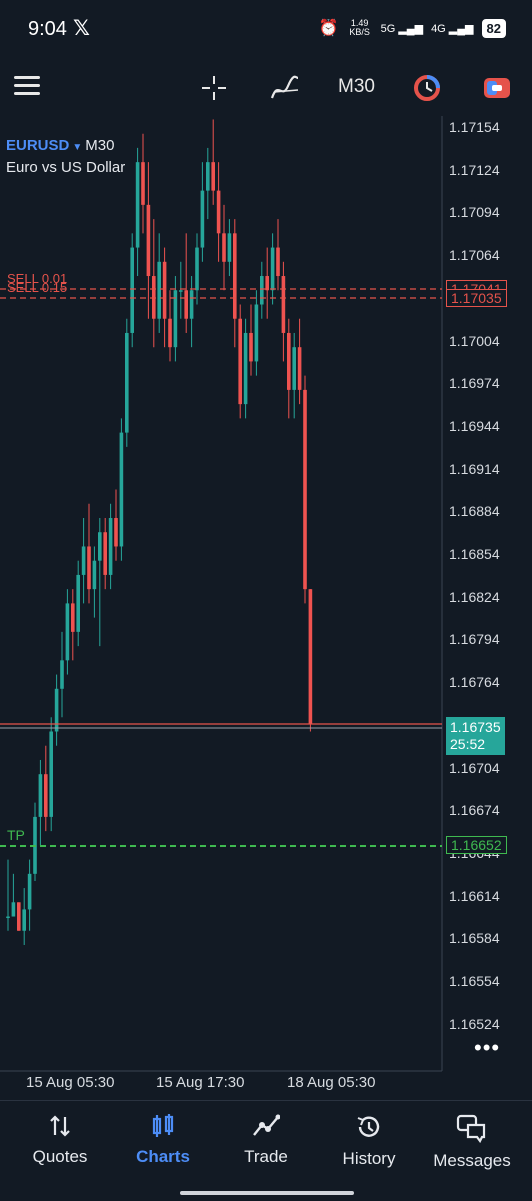 This screenshot has width=532, height=1201. What do you see at coordinates (472, 1160) in the screenshot?
I see `nav-label: Messages` at bounding box center [472, 1160].